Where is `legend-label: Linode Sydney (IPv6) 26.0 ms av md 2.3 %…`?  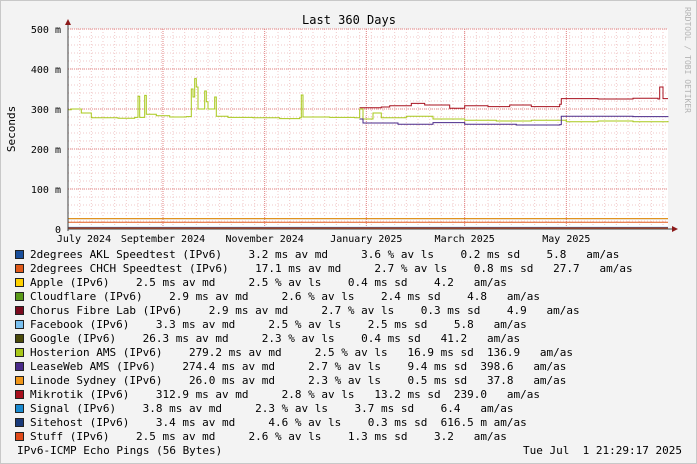 legend-label: Linode Sydney (IPv6) 26.0 ms av md 2.3 %… is located at coordinates (298, 380).